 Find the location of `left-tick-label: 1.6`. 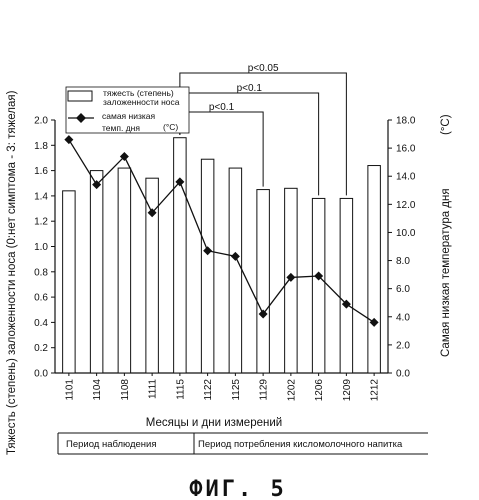

left-tick-label: 1.6 is located at coordinates (41, 171).